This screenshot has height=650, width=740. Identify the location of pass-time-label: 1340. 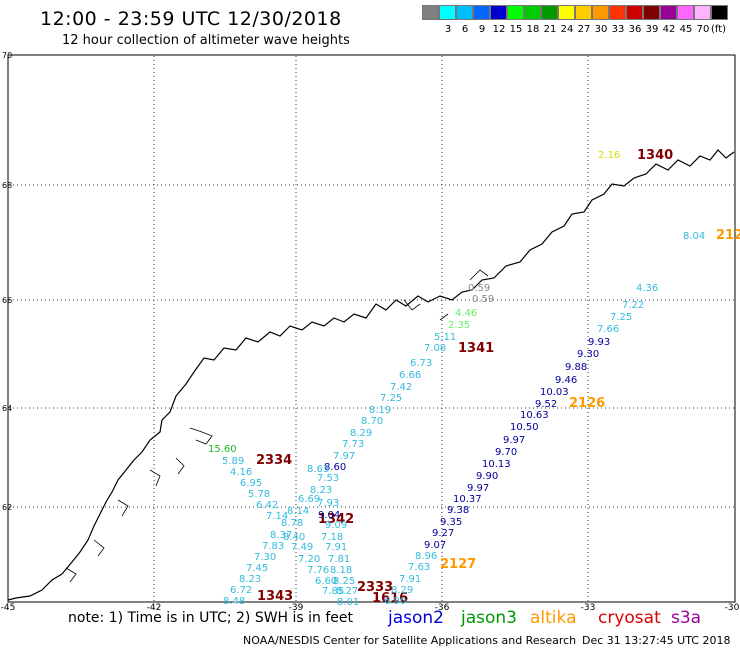
(655, 155).